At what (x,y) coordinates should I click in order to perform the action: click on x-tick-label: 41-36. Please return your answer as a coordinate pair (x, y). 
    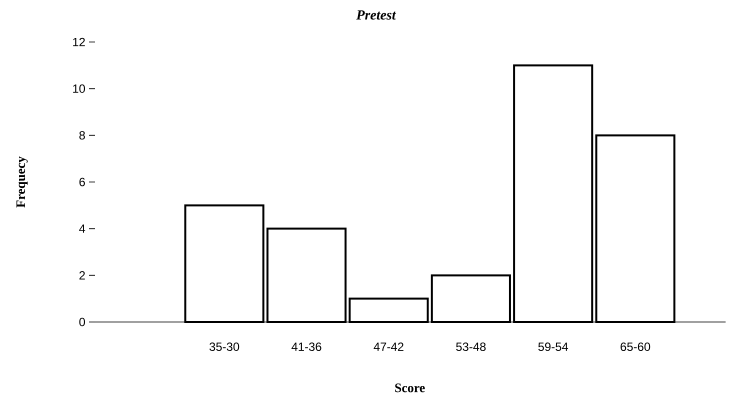
    Looking at the image, I should click on (307, 346).